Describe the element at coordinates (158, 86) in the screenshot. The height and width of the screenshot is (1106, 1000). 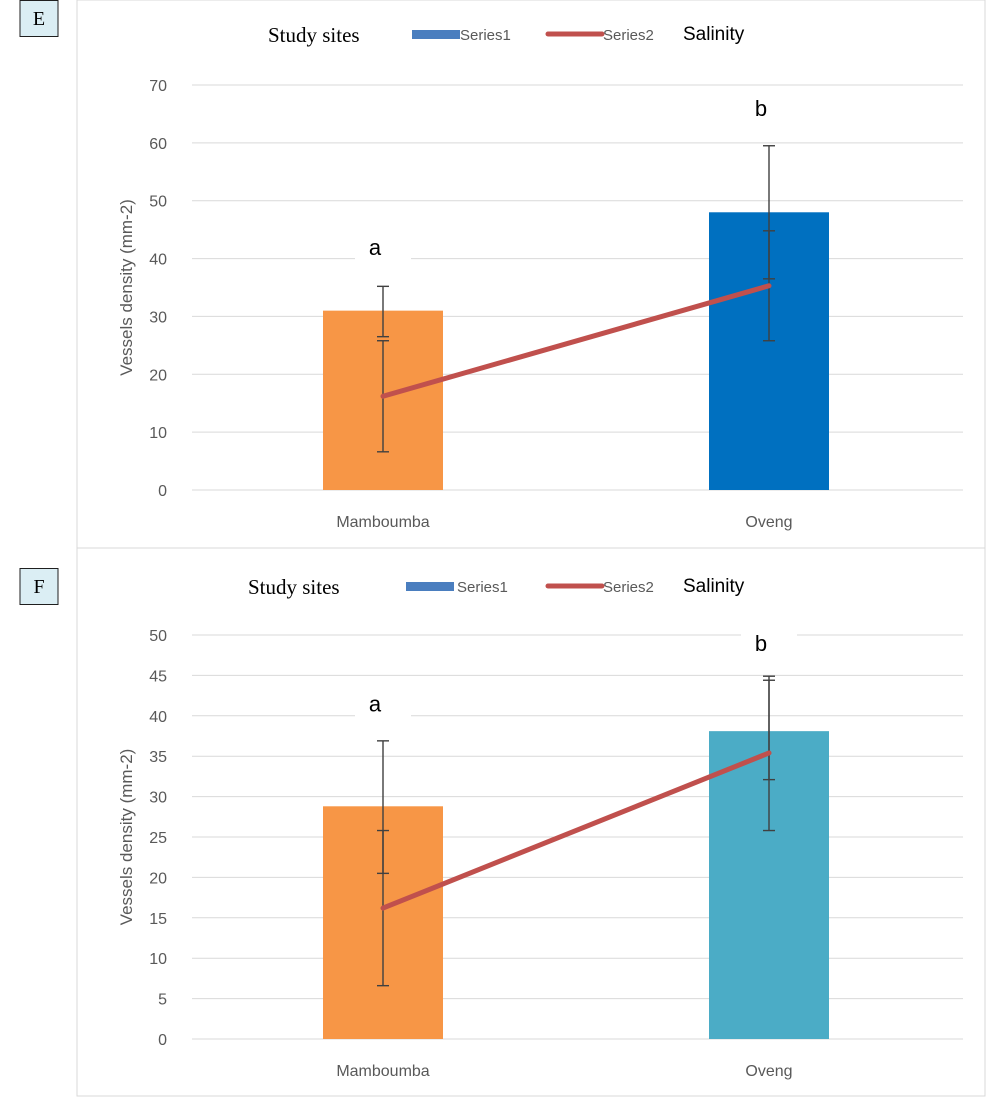
I see `y-tick-label: 70` at that location.